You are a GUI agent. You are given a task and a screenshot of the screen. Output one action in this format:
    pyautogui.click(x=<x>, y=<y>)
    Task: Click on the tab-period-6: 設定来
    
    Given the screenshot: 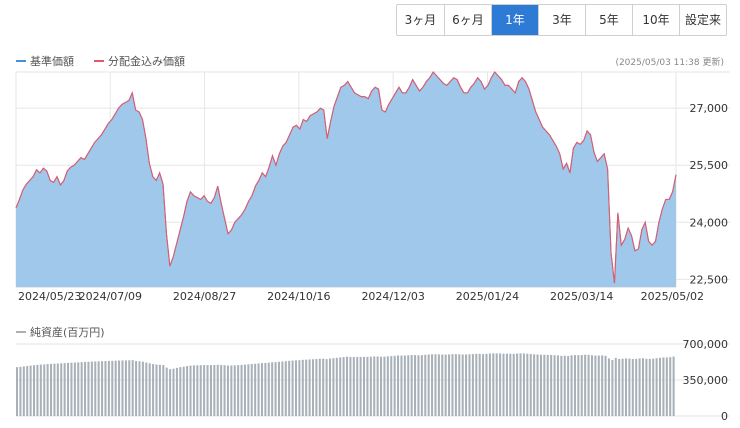 What is the action you would take?
    pyautogui.click(x=702, y=20)
    